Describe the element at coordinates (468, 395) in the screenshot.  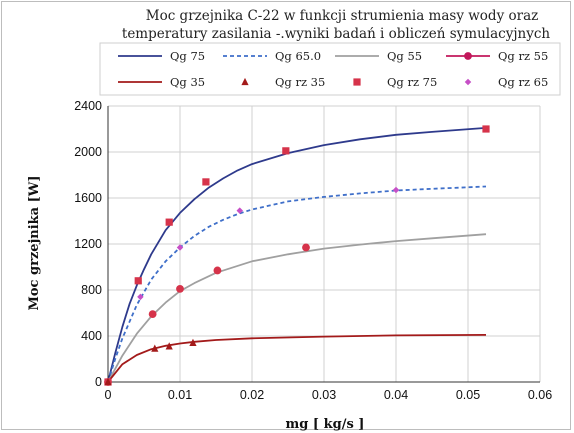
I see `x-tick-label: 0.05` at that location.